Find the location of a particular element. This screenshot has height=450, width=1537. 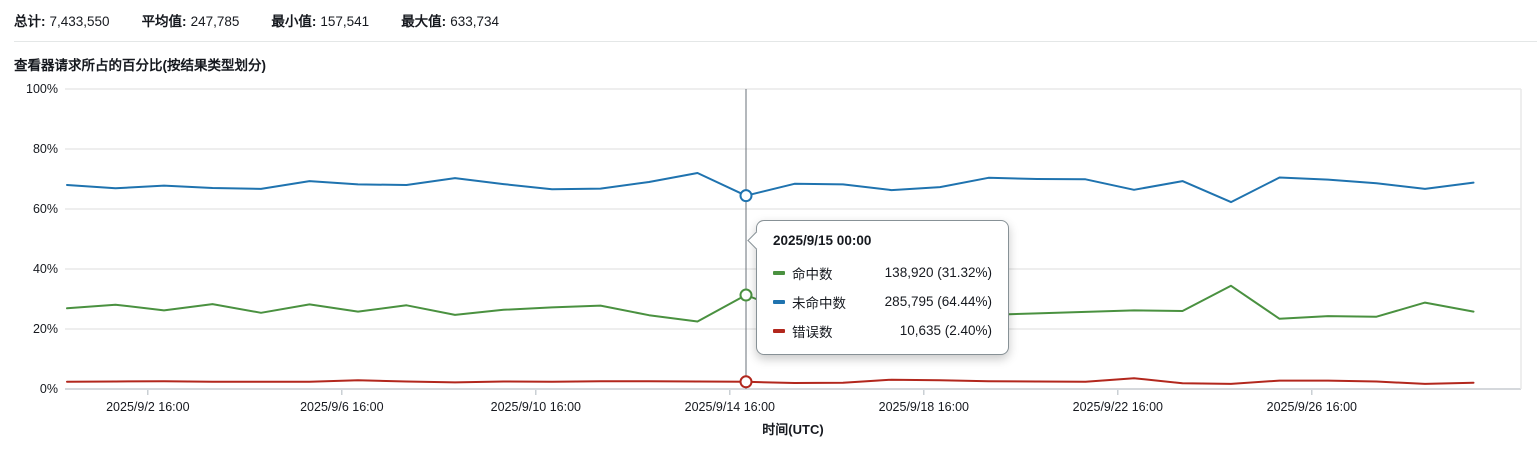

miss-series-dash-icon is located at coordinates (779, 301).